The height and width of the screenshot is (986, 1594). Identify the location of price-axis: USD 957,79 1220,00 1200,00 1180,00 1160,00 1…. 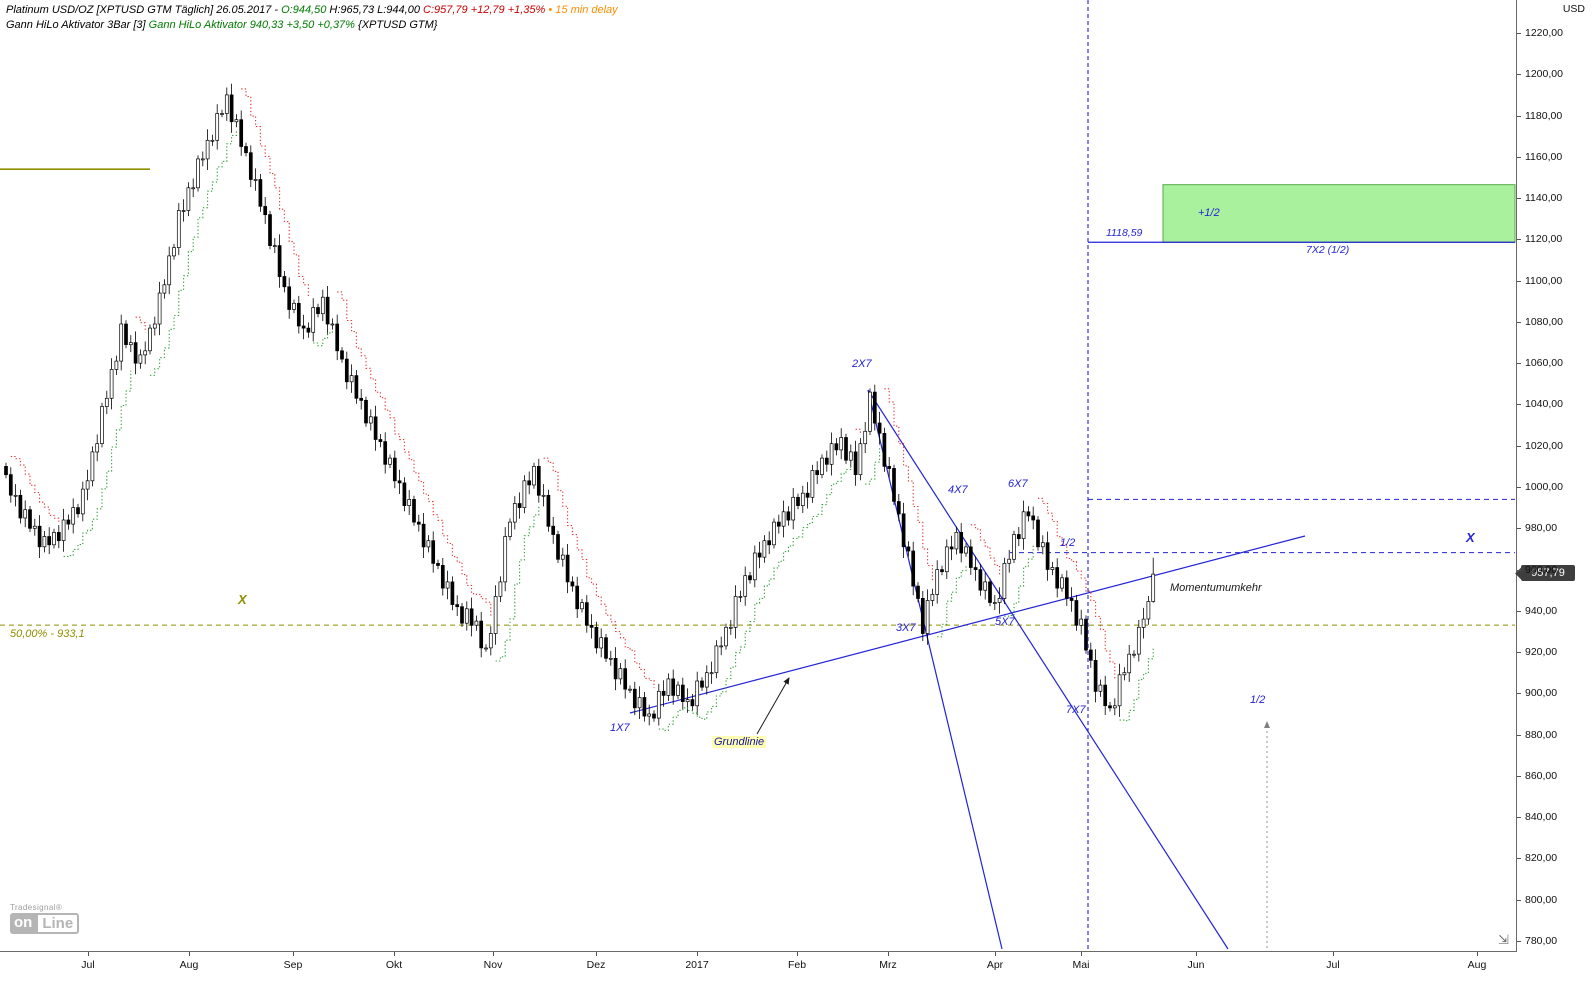
(1555, 476).